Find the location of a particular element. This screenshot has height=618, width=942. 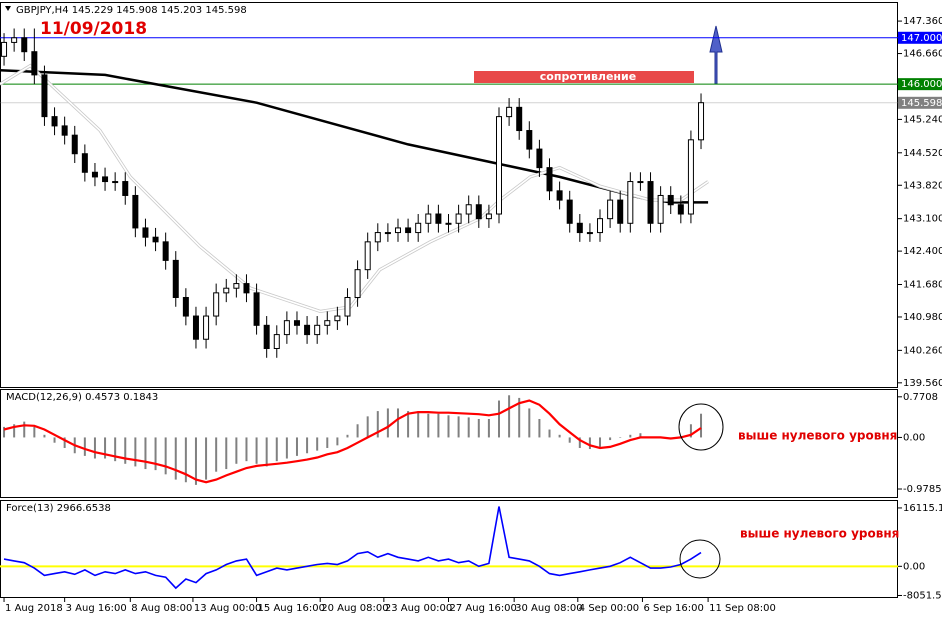

x-tick-label: 20 Aug 08:00 is located at coordinates (354, 608).